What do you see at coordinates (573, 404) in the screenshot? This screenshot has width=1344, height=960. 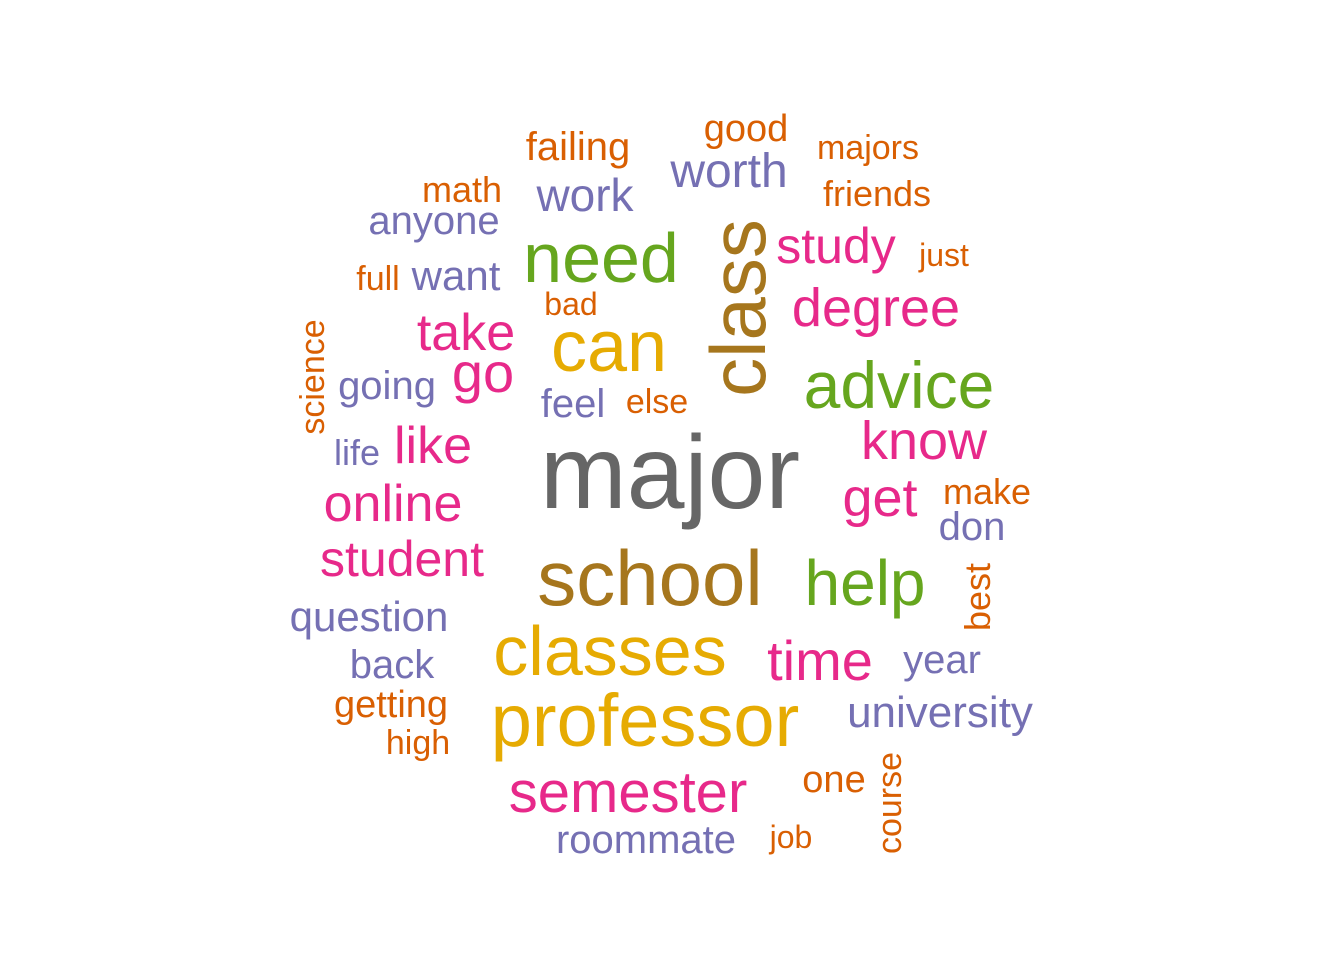 I see `word-feel: feel` at bounding box center [573, 404].